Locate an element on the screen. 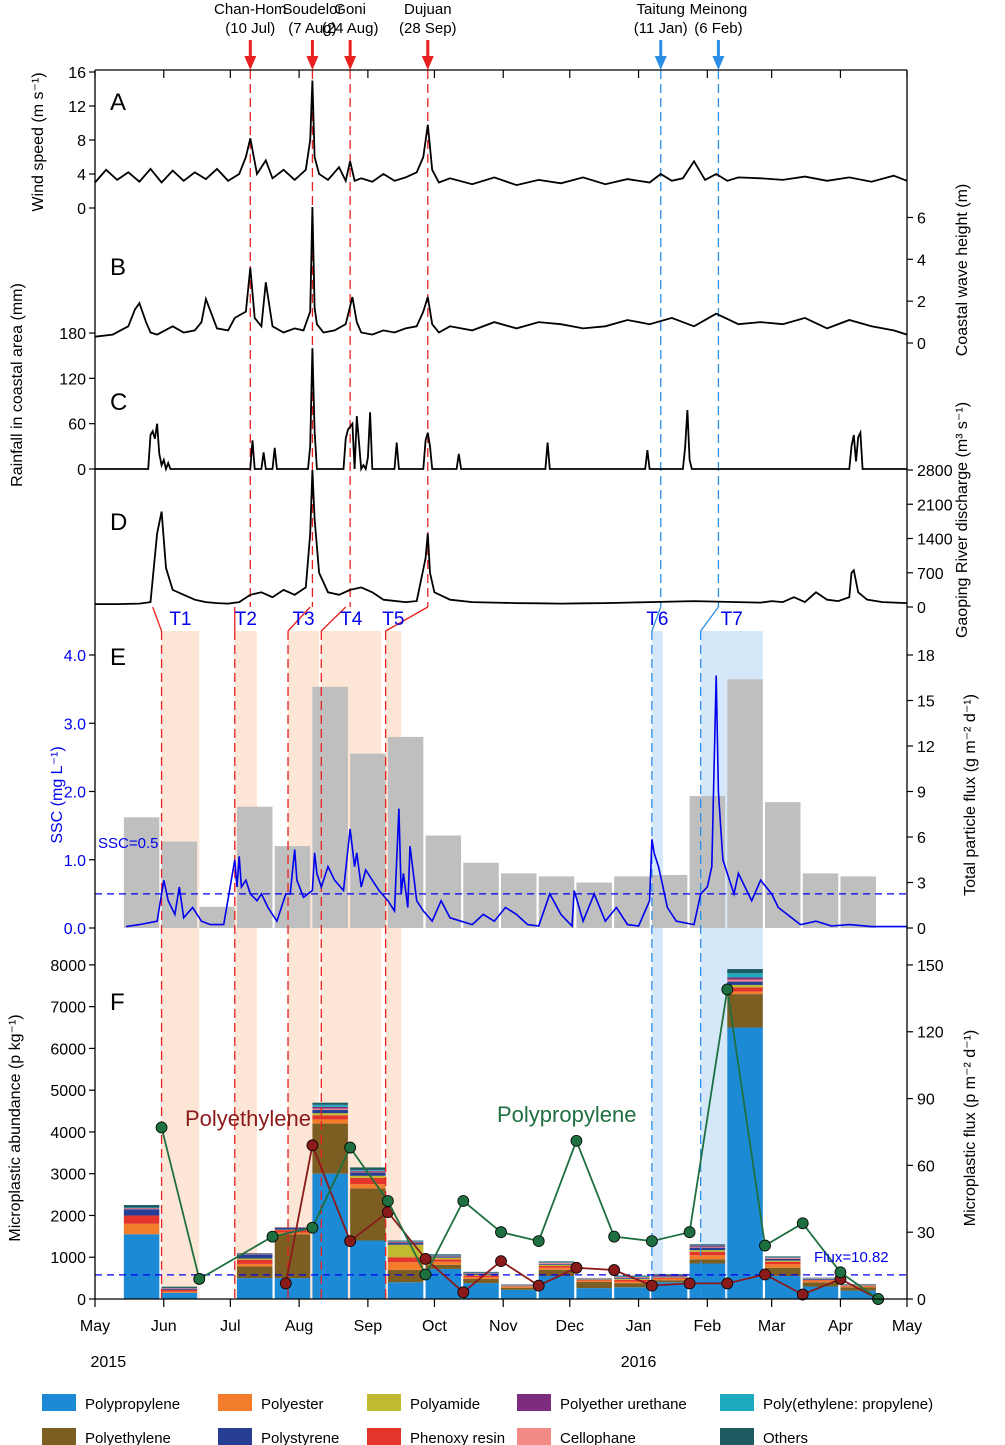  rainfall-axis-title: Rainfall in coastal area (mm) is located at coordinates (17, 385).